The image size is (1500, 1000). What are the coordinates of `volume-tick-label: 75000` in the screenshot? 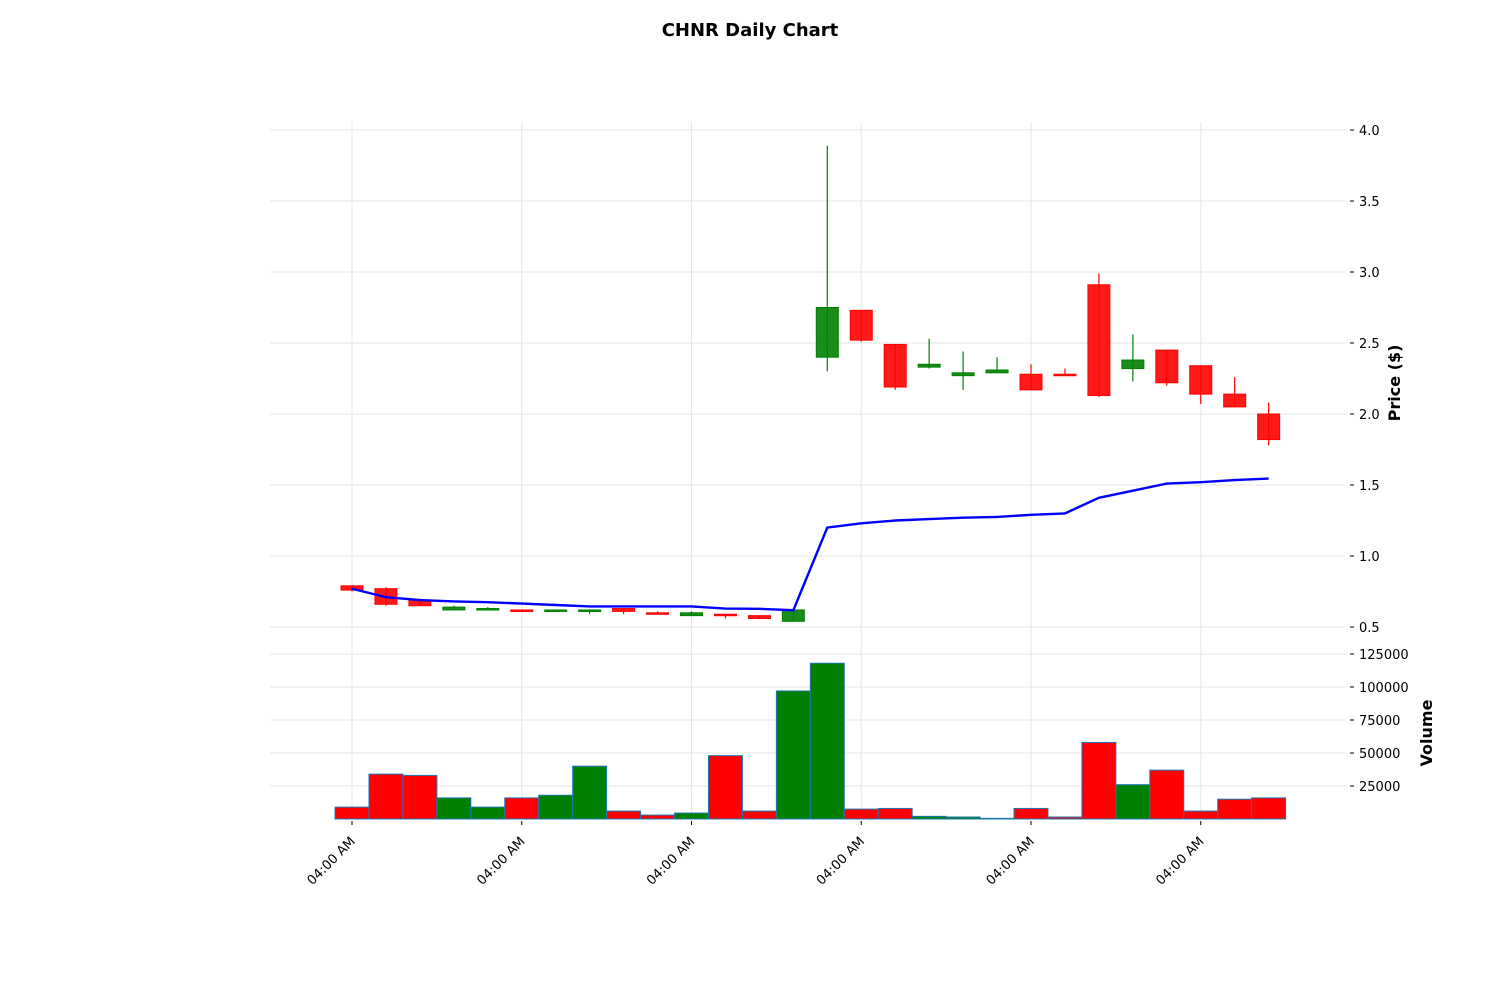 It's located at (1379, 721).